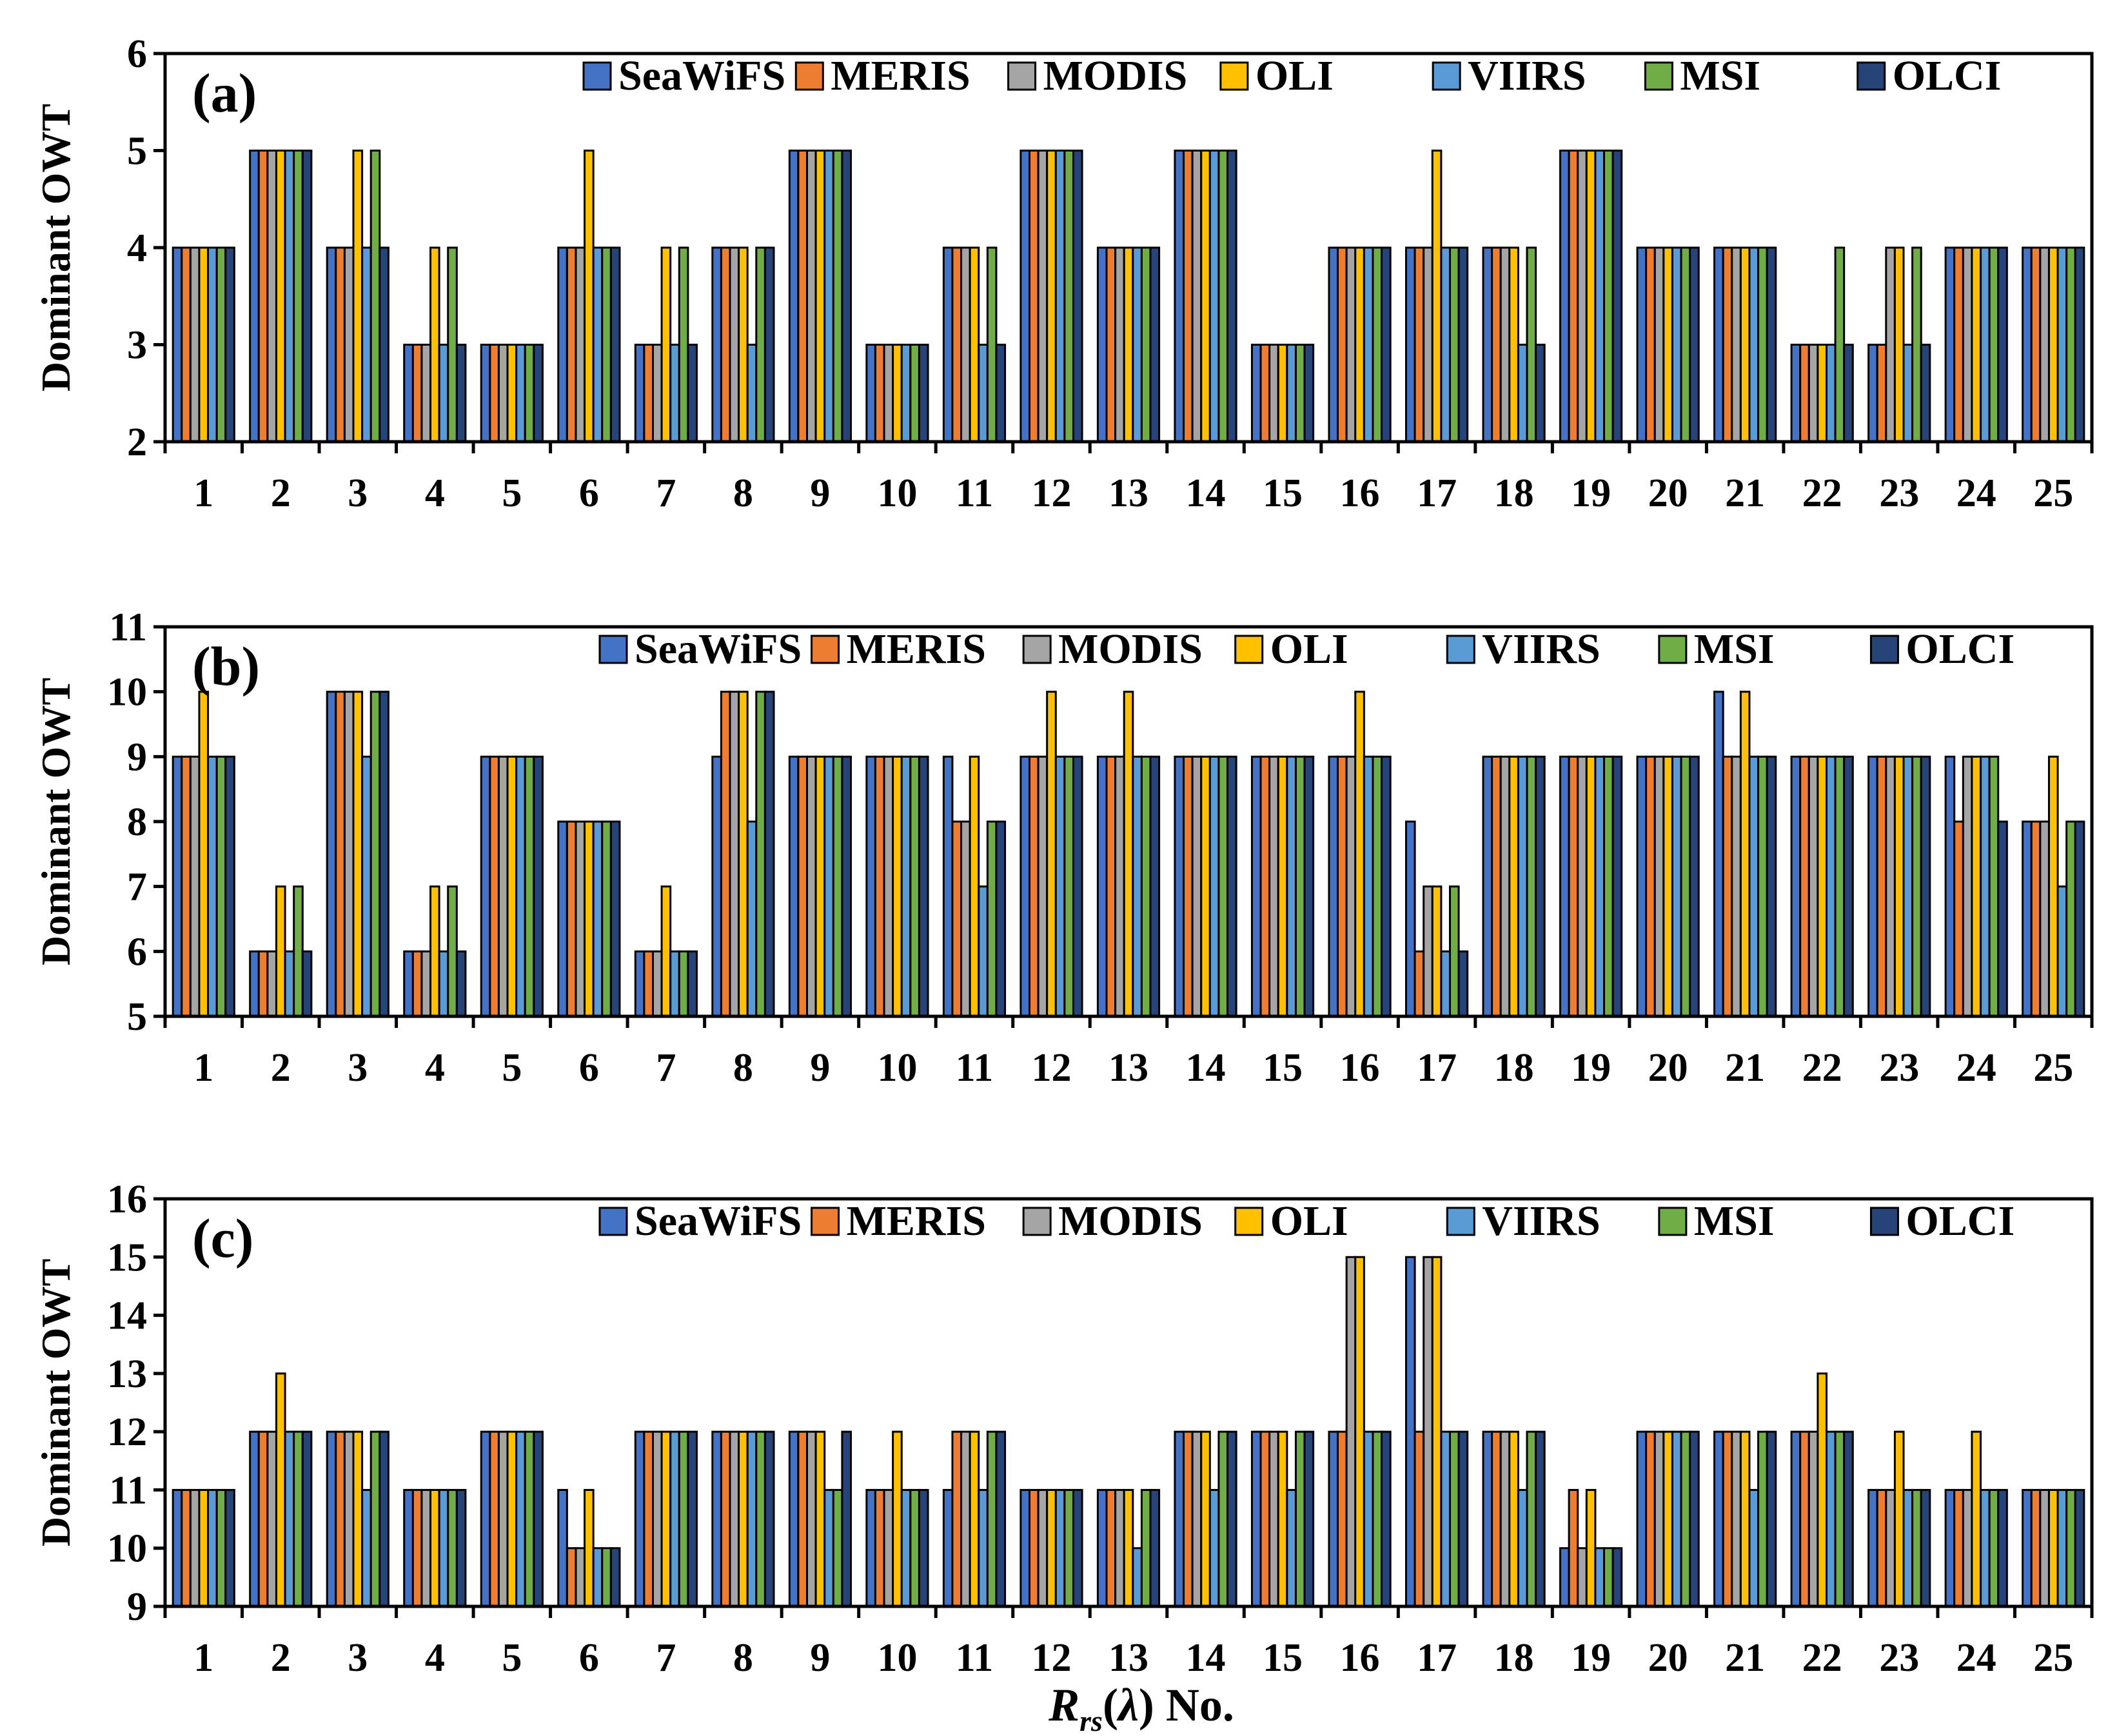 The image size is (2128, 1736). What do you see at coordinates (127, 1199) in the screenshot?
I see `y-tick-label: 16` at bounding box center [127, 1199].